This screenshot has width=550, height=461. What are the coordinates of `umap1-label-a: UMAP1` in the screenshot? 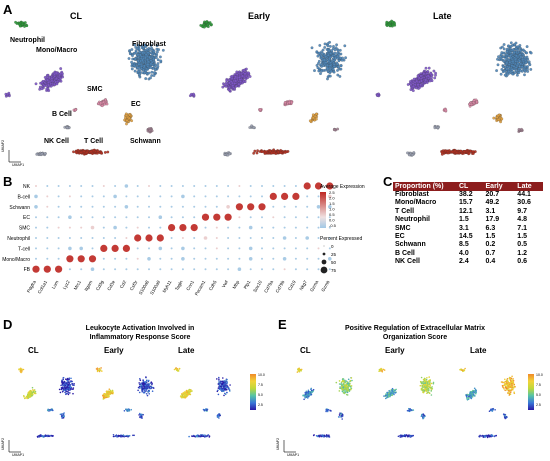 It's located at (18, 165).